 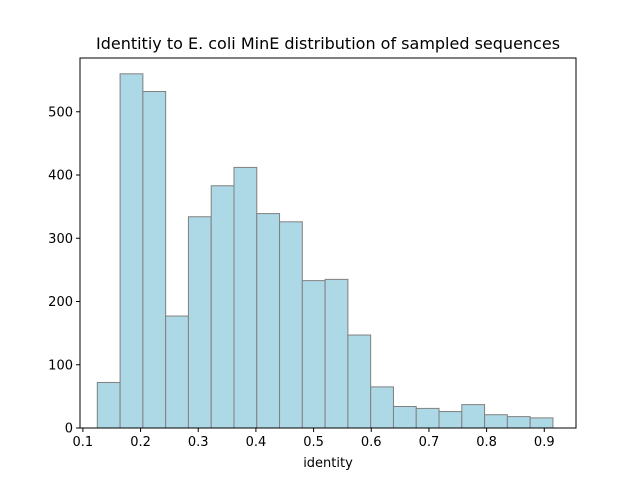 What do you see at coordinates (328, 463) in the screenshot?
I see `x-axis-label: identity` at bounding box center [328, 463].